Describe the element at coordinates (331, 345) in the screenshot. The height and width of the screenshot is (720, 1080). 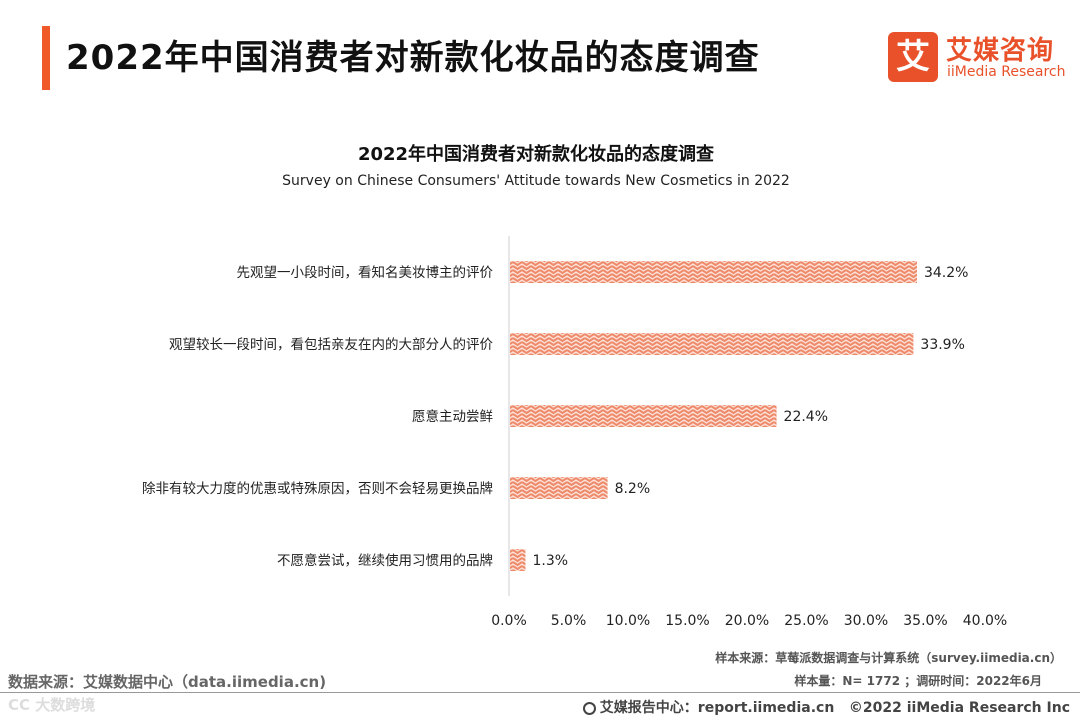
I see `category-label-1: 观望较长一段时间，看包括亲友在内的大部分人的评价` at that location.